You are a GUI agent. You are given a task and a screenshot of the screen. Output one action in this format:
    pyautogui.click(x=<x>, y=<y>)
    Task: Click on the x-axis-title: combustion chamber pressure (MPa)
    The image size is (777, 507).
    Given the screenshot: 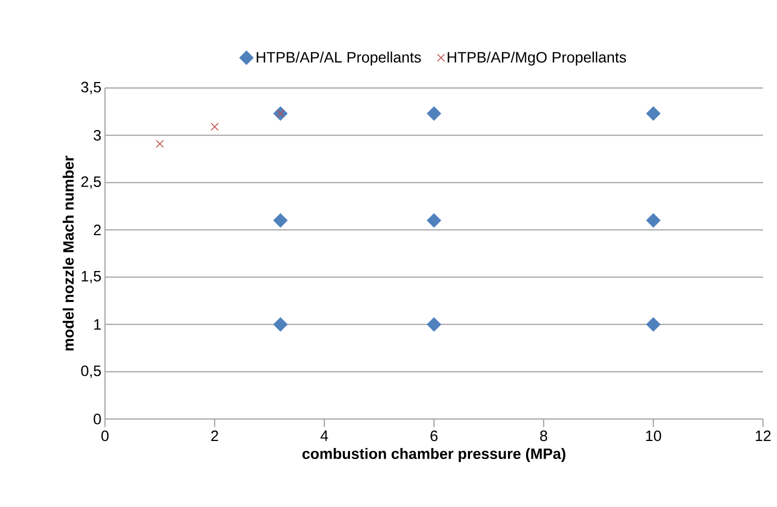 What is the action you would take?
    pyautogui.click(x=434, y=455)
    